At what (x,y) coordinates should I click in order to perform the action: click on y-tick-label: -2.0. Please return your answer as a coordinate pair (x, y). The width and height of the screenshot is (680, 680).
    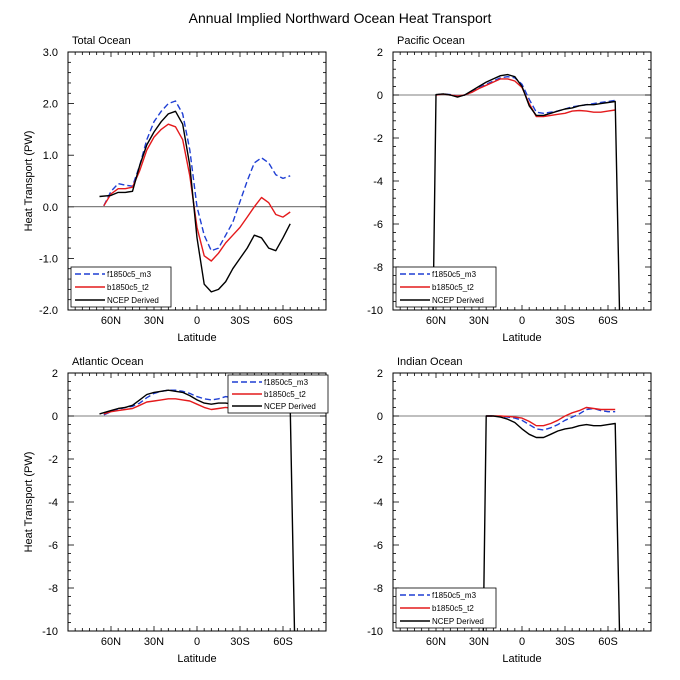
    Looking at the image, I should click on (48, 311).